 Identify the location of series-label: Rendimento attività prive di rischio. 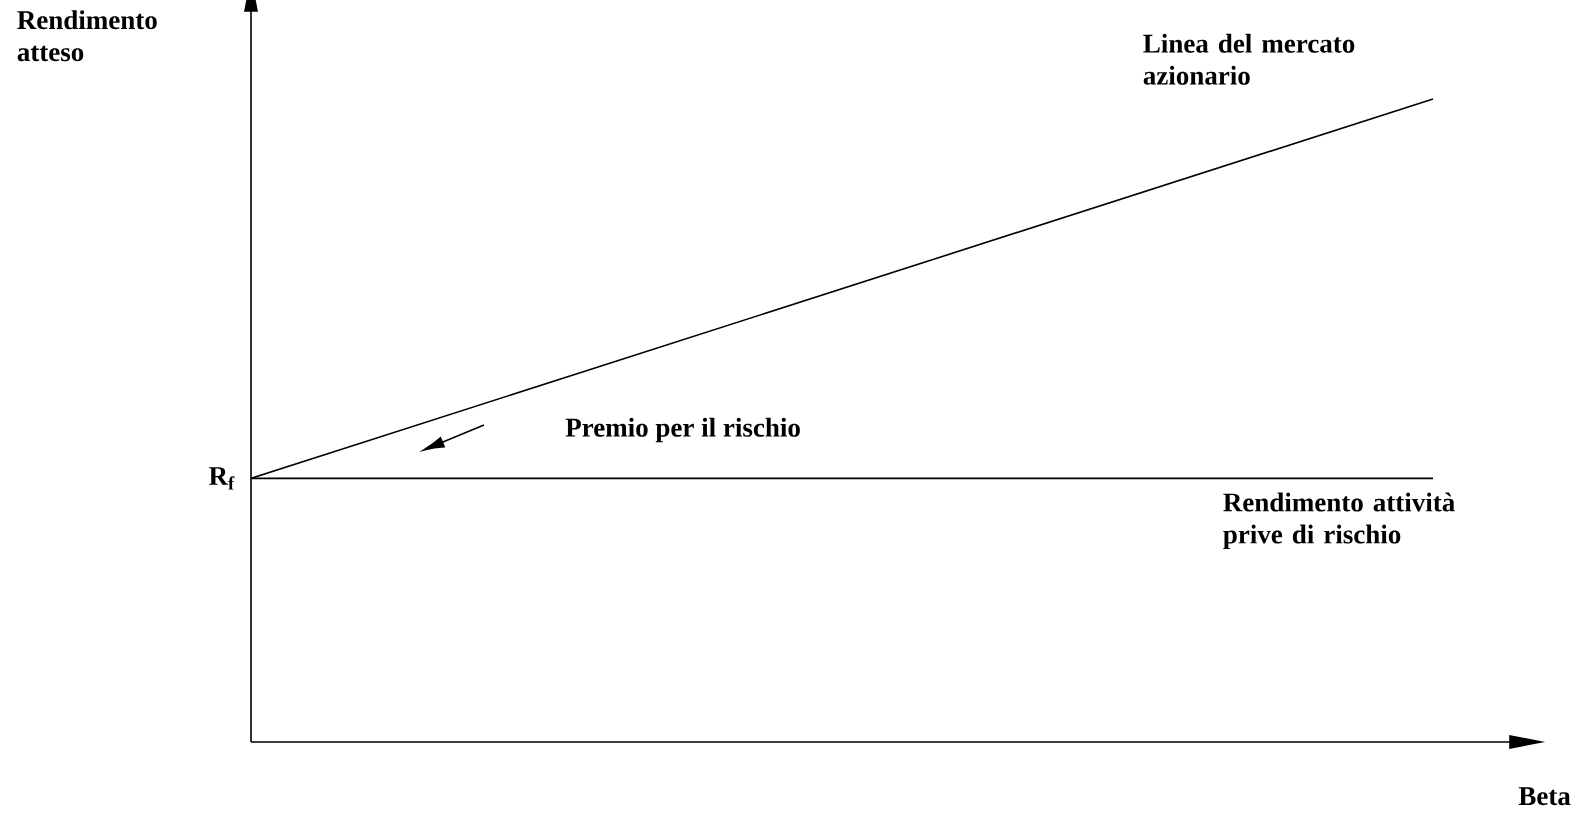
(1339, 521).